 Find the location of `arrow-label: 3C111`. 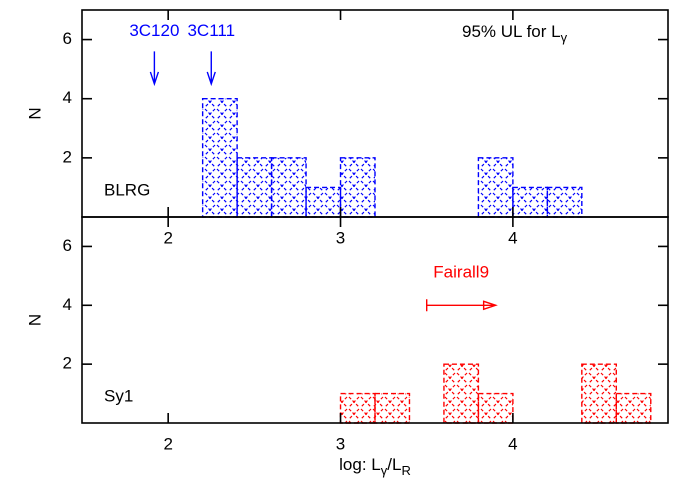

arrow-label: 3C111 is located at coordinates (211, 30).